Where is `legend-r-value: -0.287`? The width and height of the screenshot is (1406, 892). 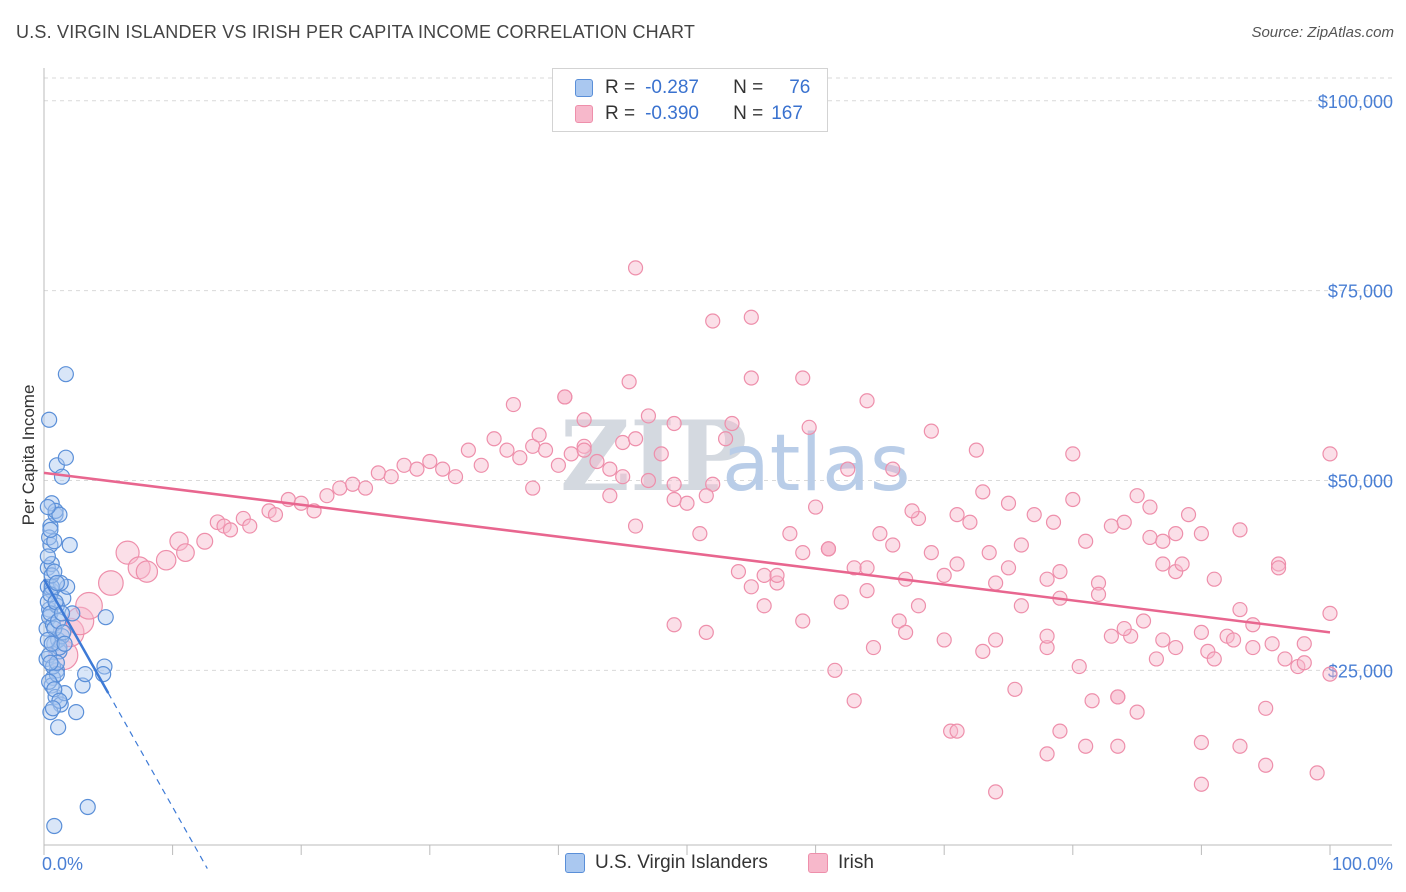
legend-r-value: -0.287 is located at coordinates (672, 87).